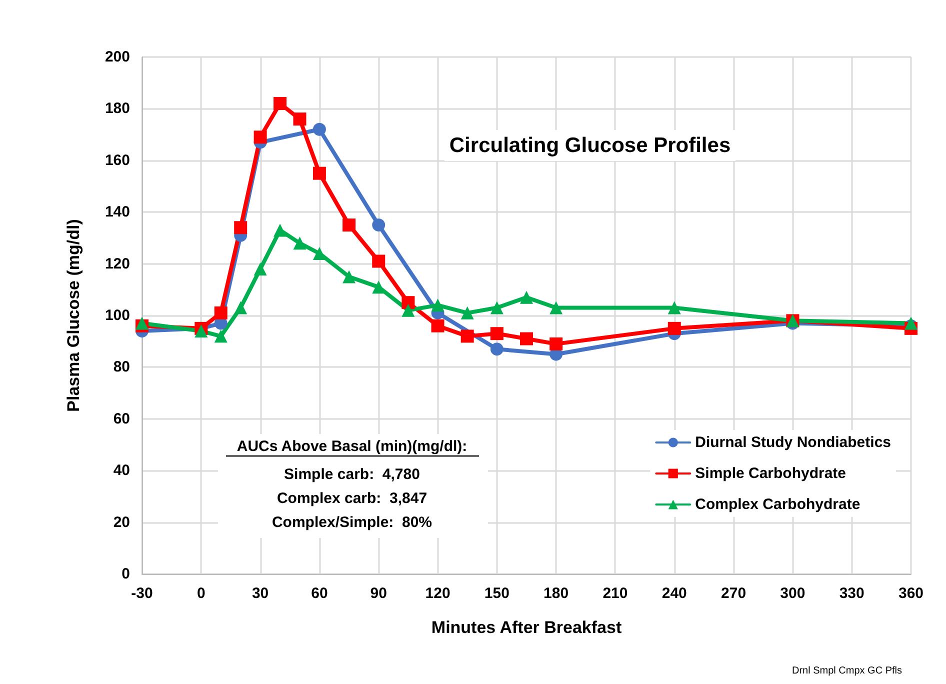 This screenshot has height=684, width=946. I want to click on y-tick-label: 40, so click(121, 471).